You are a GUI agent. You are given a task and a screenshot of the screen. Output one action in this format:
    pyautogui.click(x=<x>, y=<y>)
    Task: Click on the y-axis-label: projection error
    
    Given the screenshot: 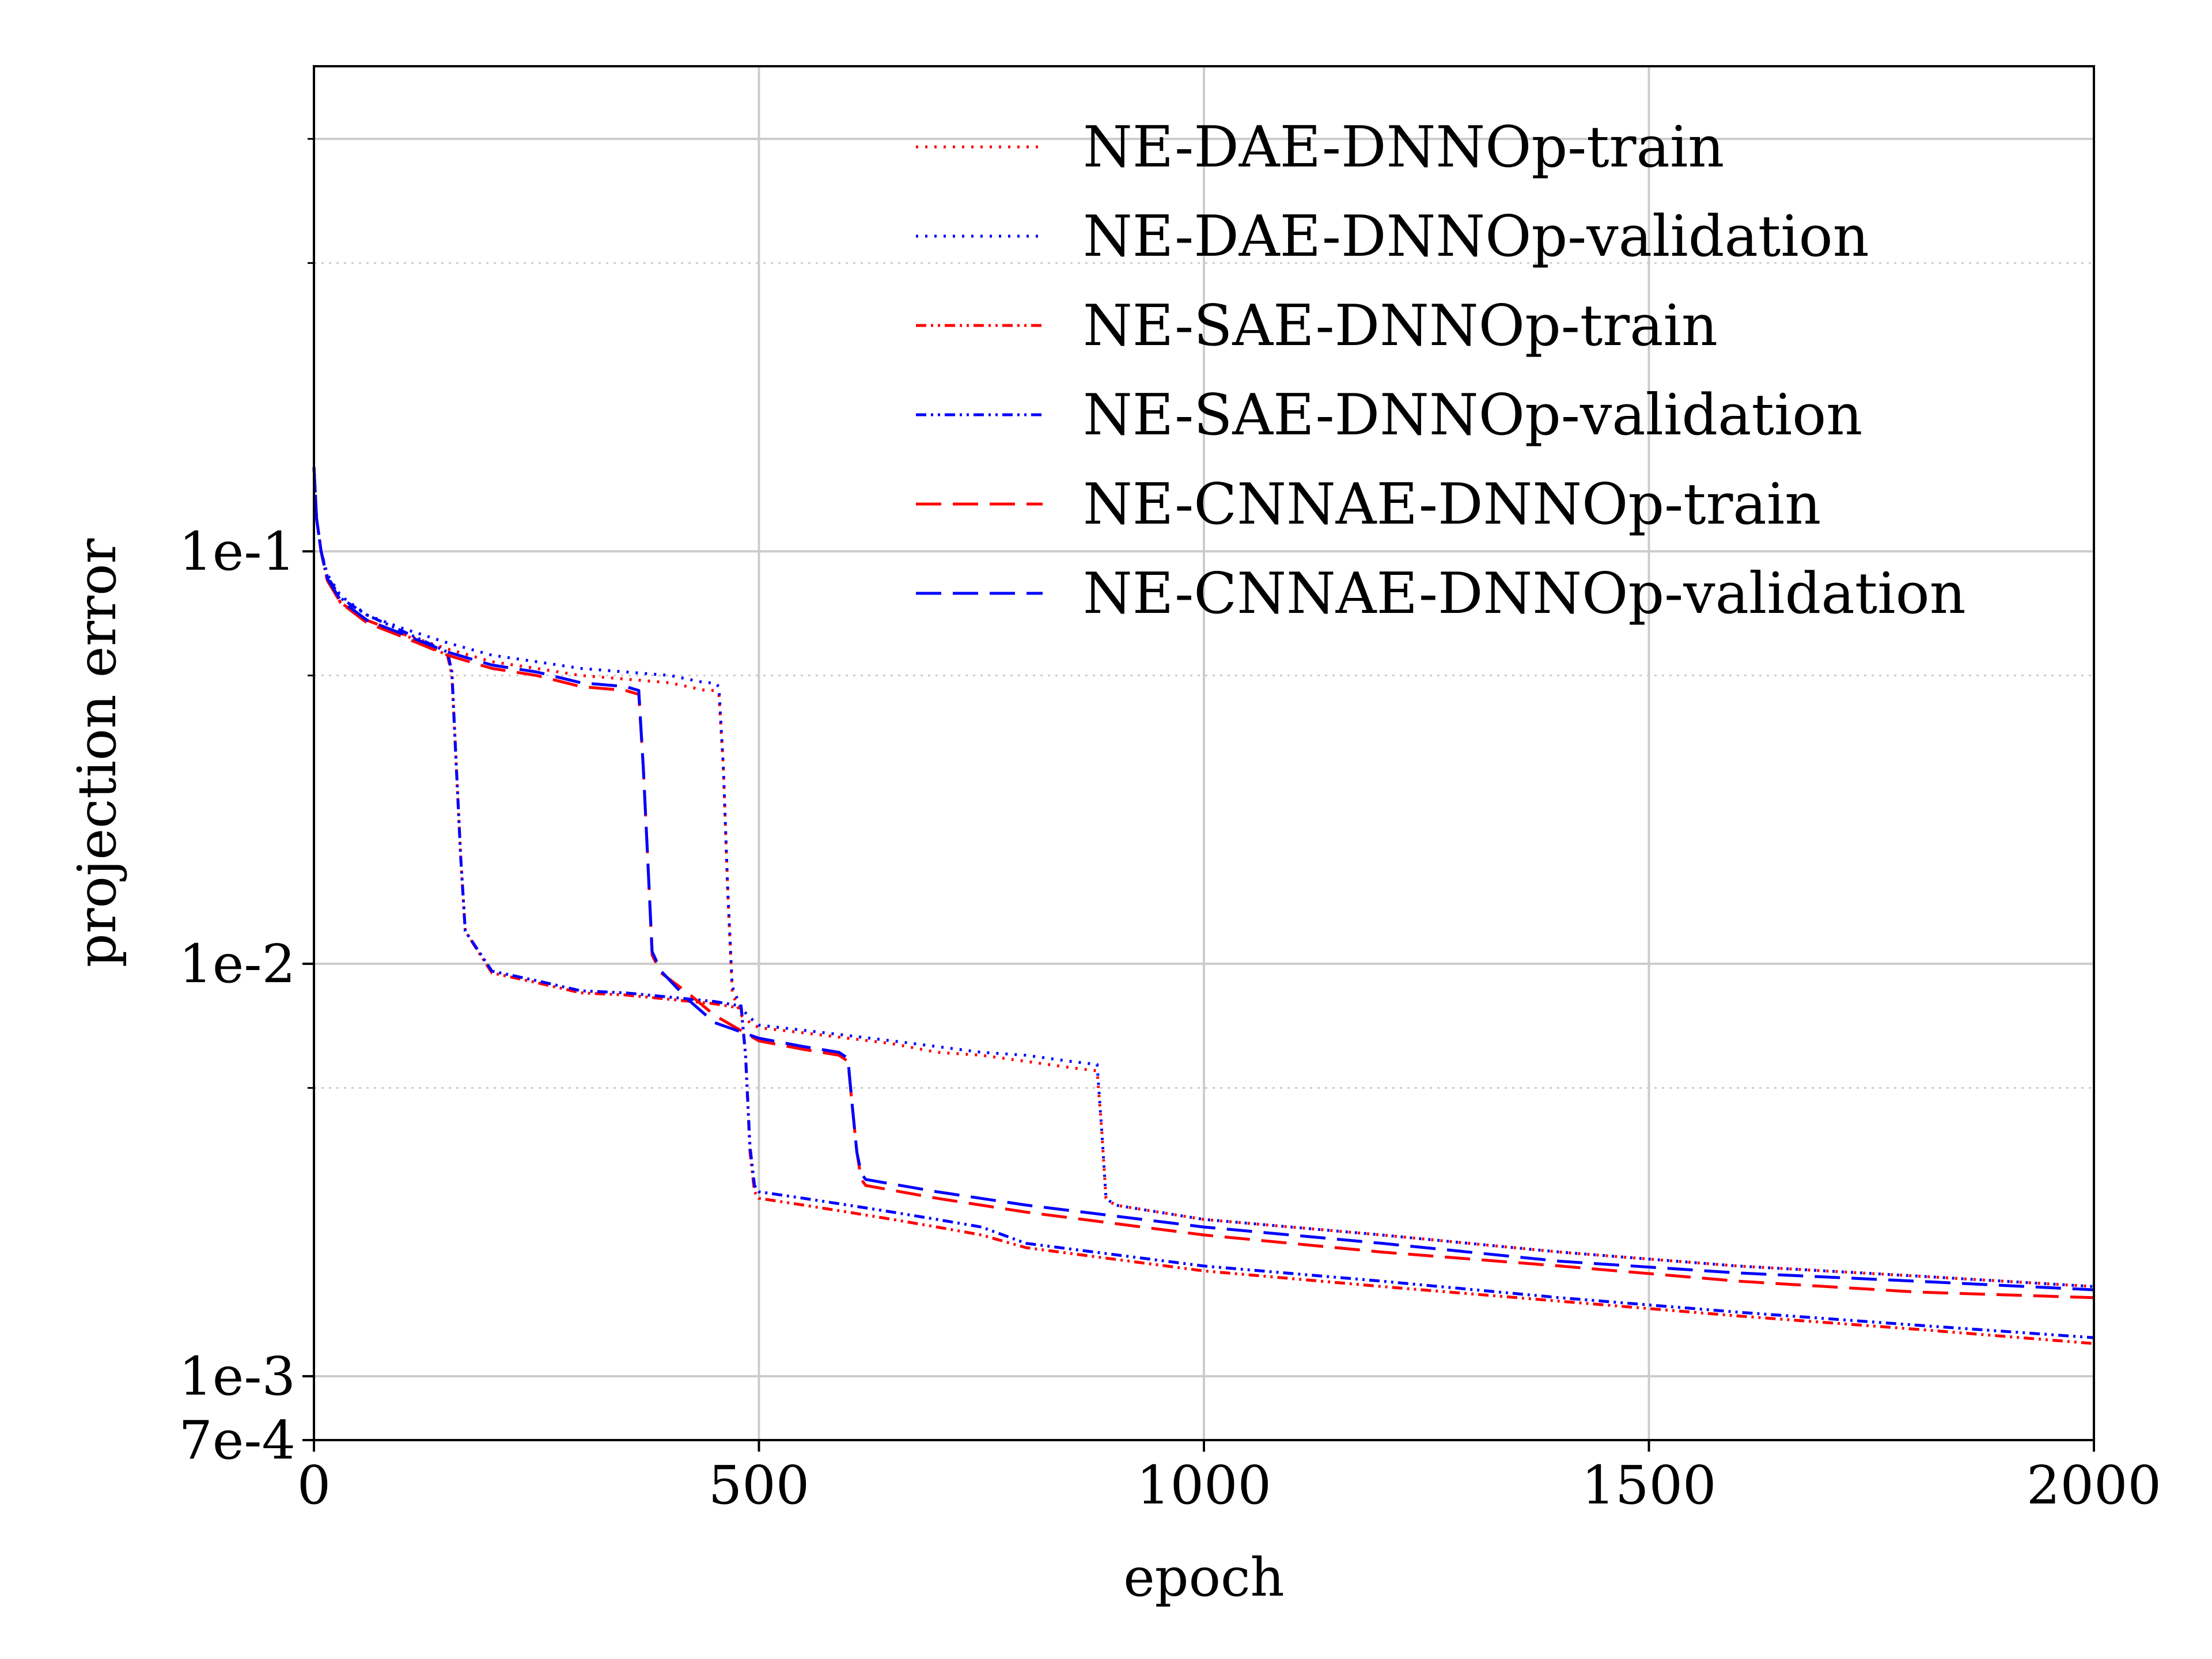 What is the action you would take?
    pyautogui.click(x=97, y=753)
    